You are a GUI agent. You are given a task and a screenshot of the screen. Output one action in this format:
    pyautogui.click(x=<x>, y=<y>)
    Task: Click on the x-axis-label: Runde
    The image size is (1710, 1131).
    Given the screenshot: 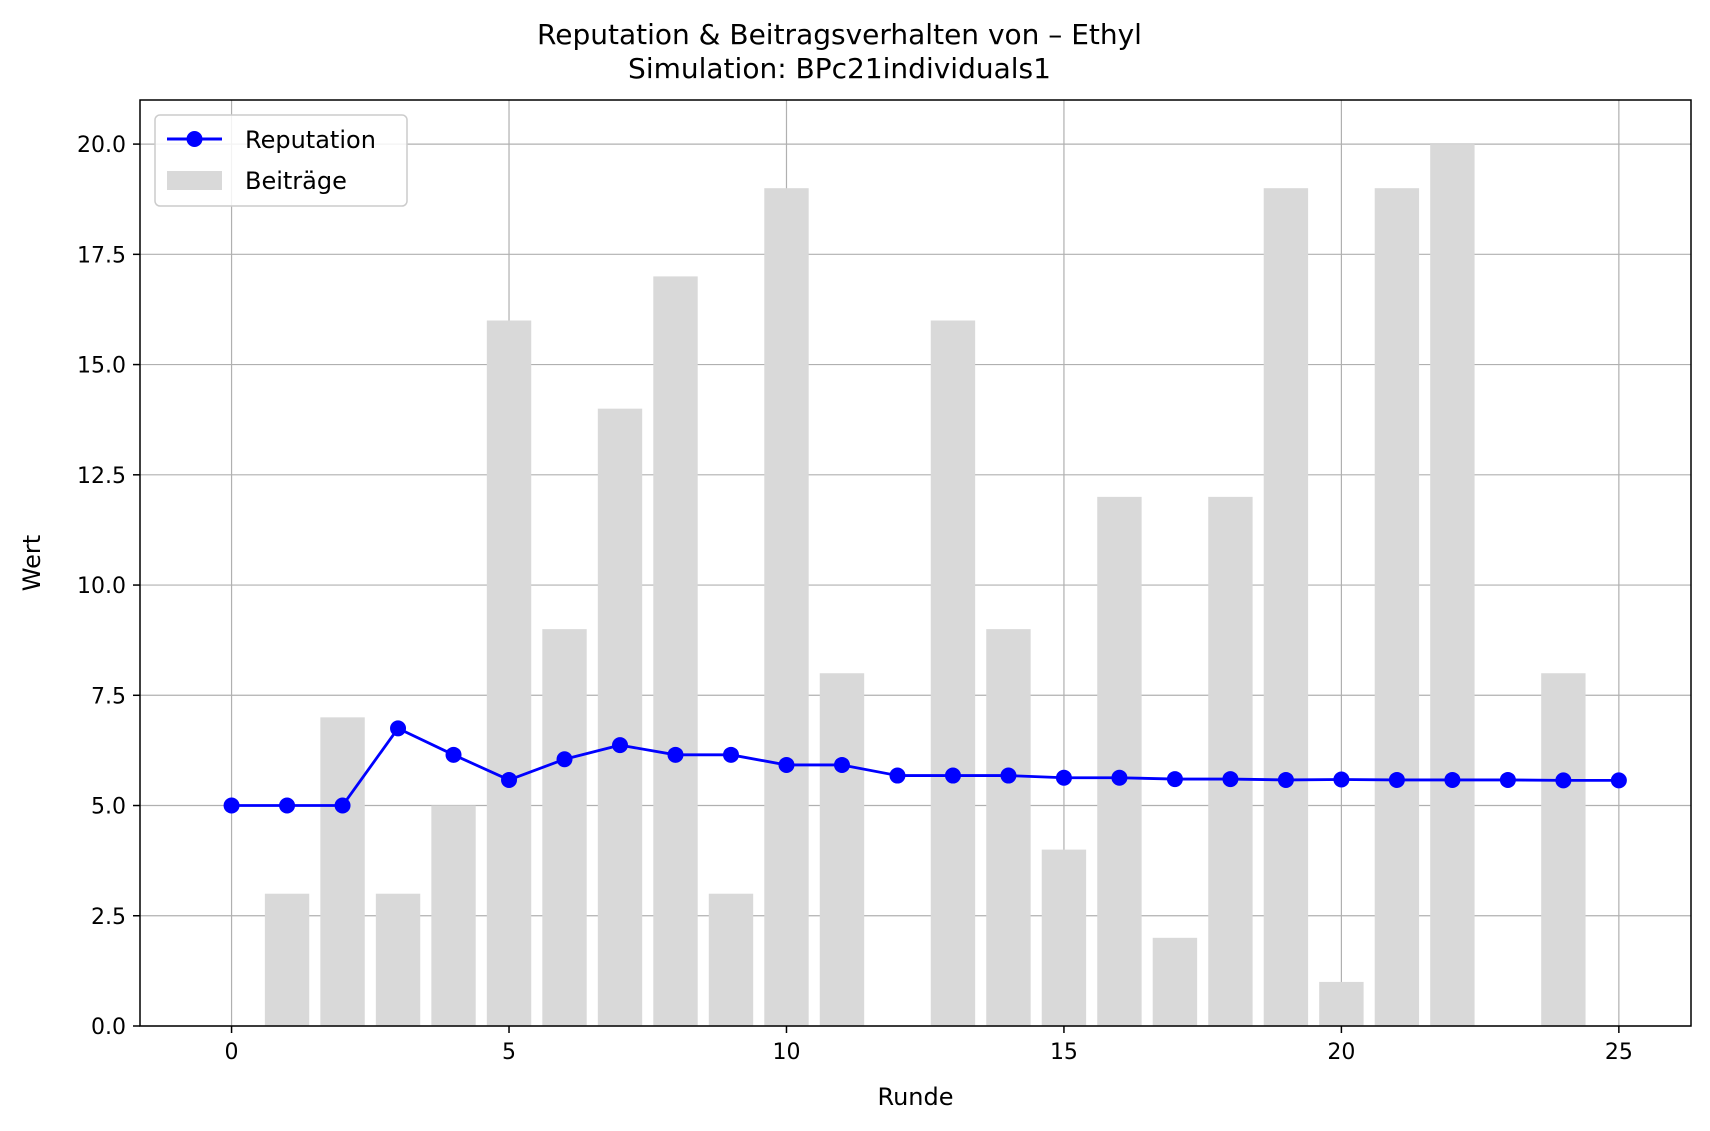 What is the action you would take?
    pyautogui.click(x=915, y=1097)
    